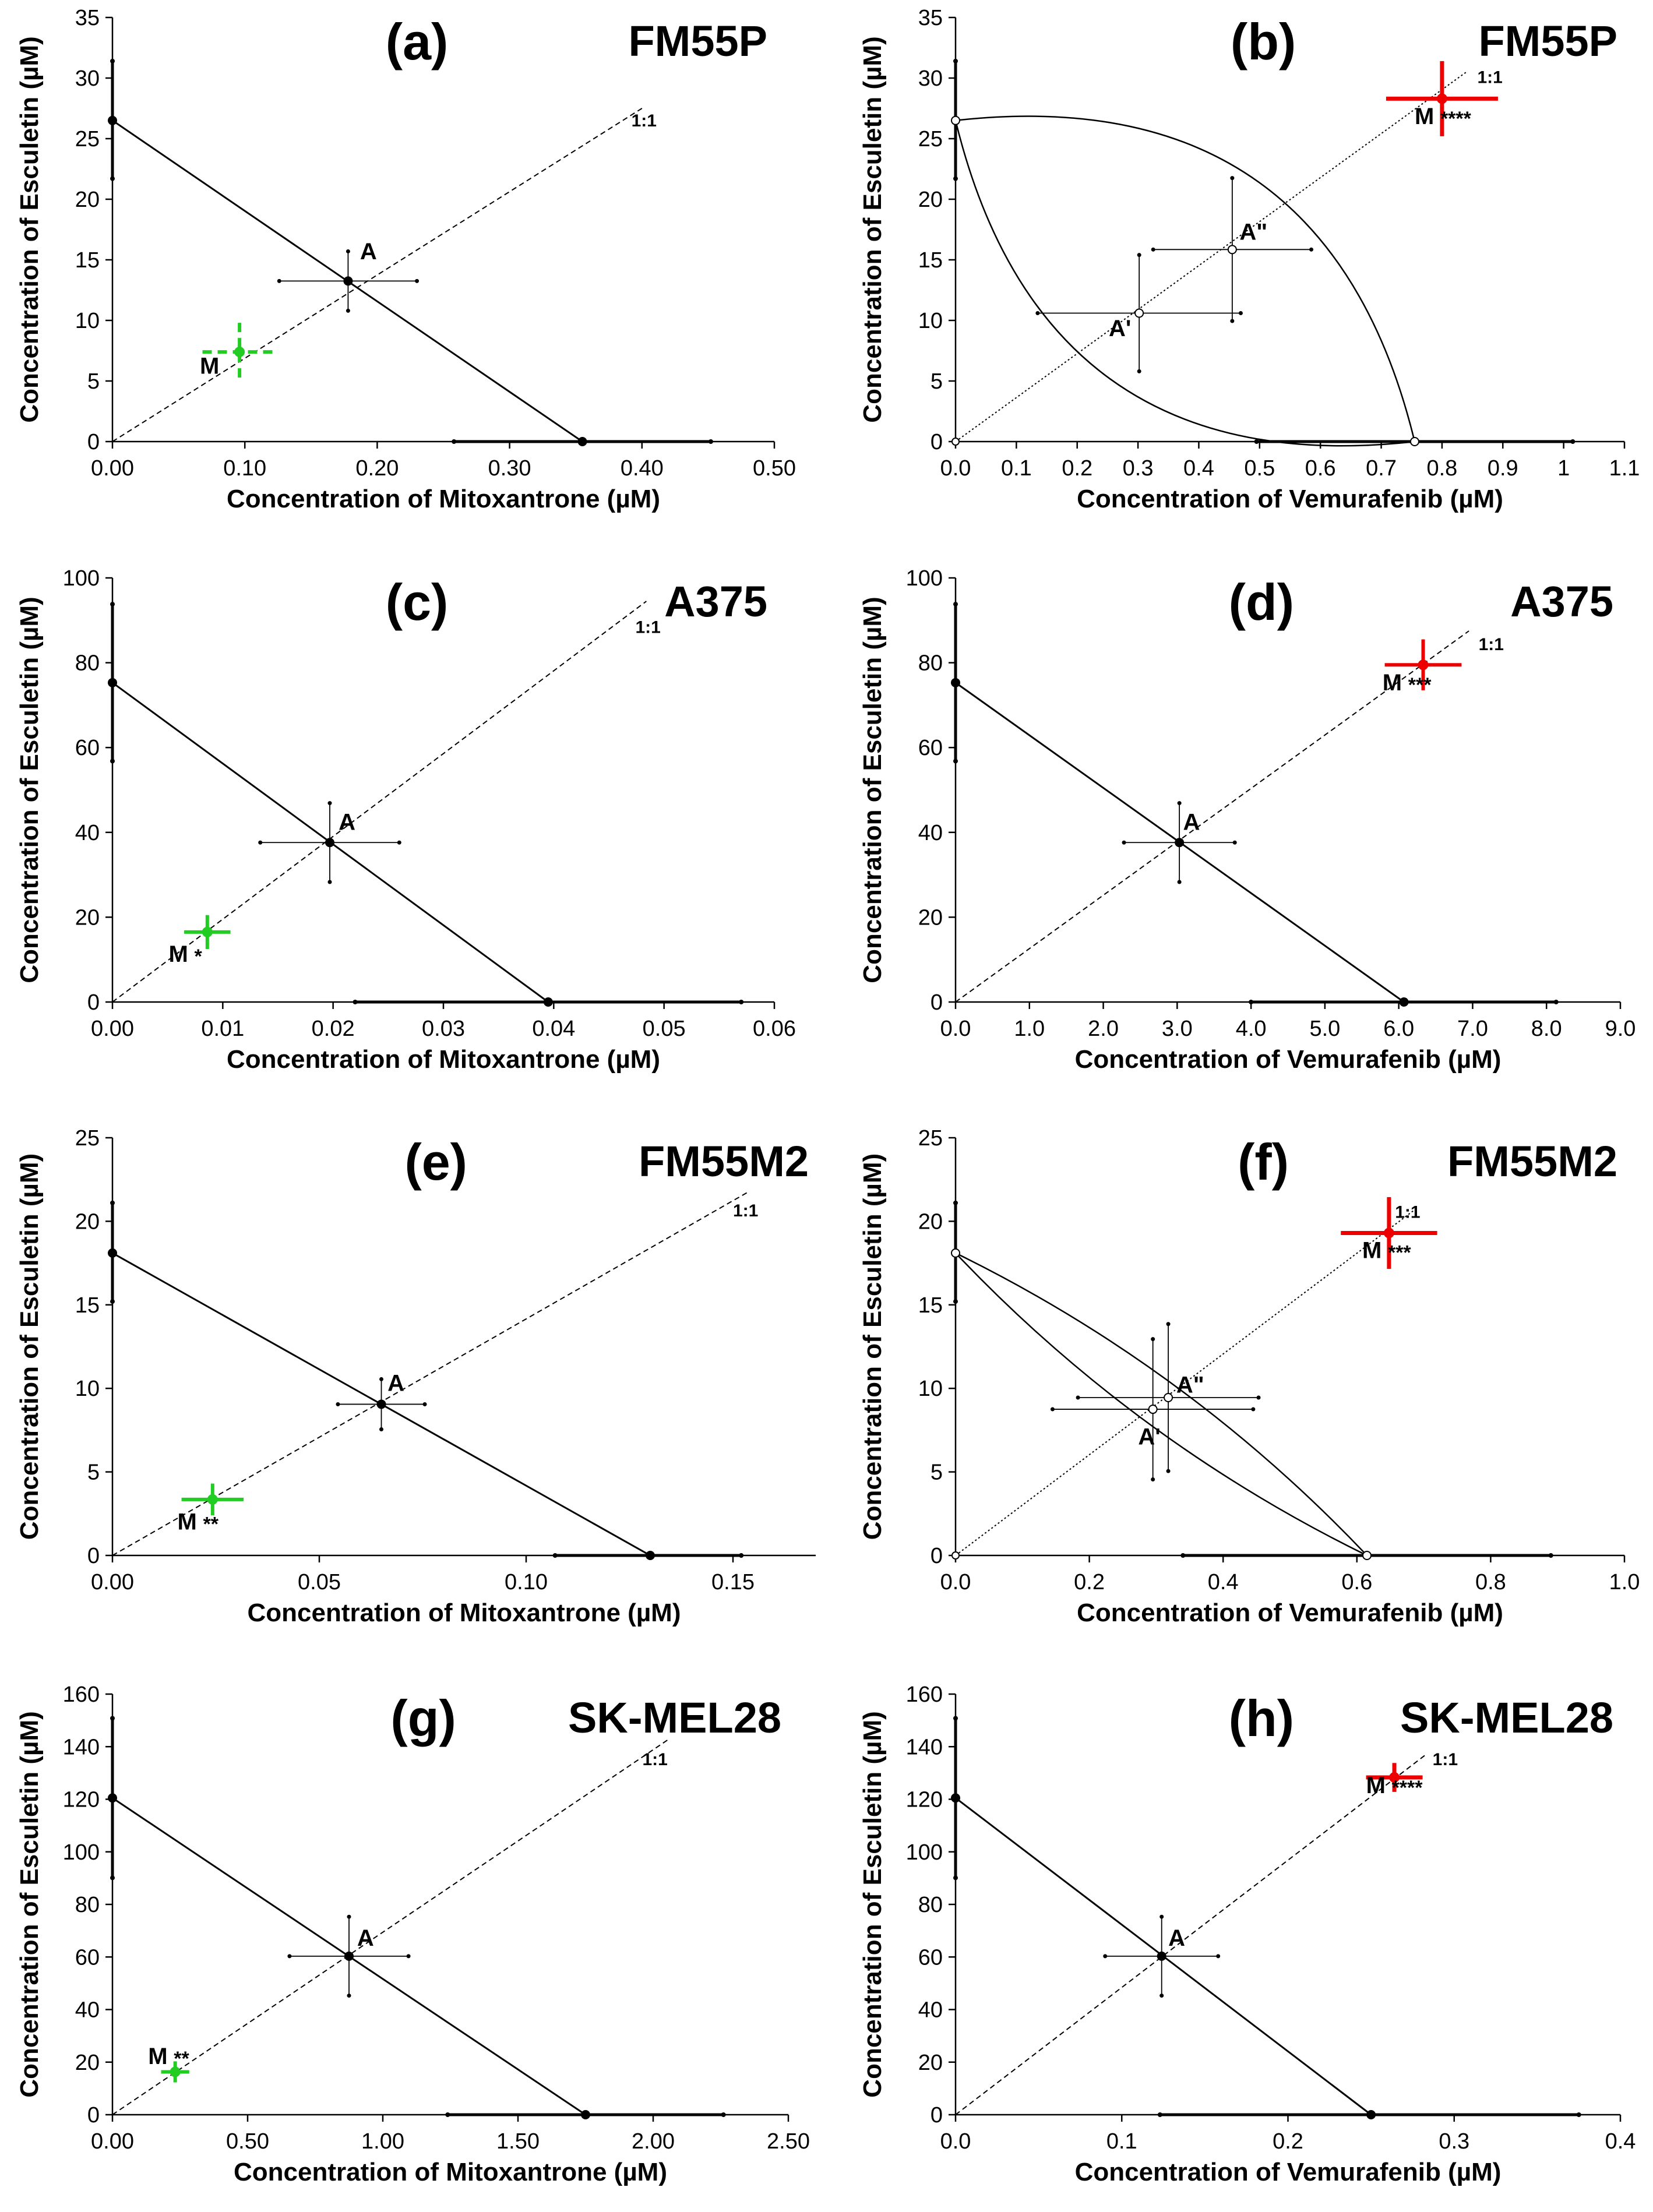 The width and height of the screenshot is (1653, 2212). I want to click on panel-label: (g), so click(423, 1718).